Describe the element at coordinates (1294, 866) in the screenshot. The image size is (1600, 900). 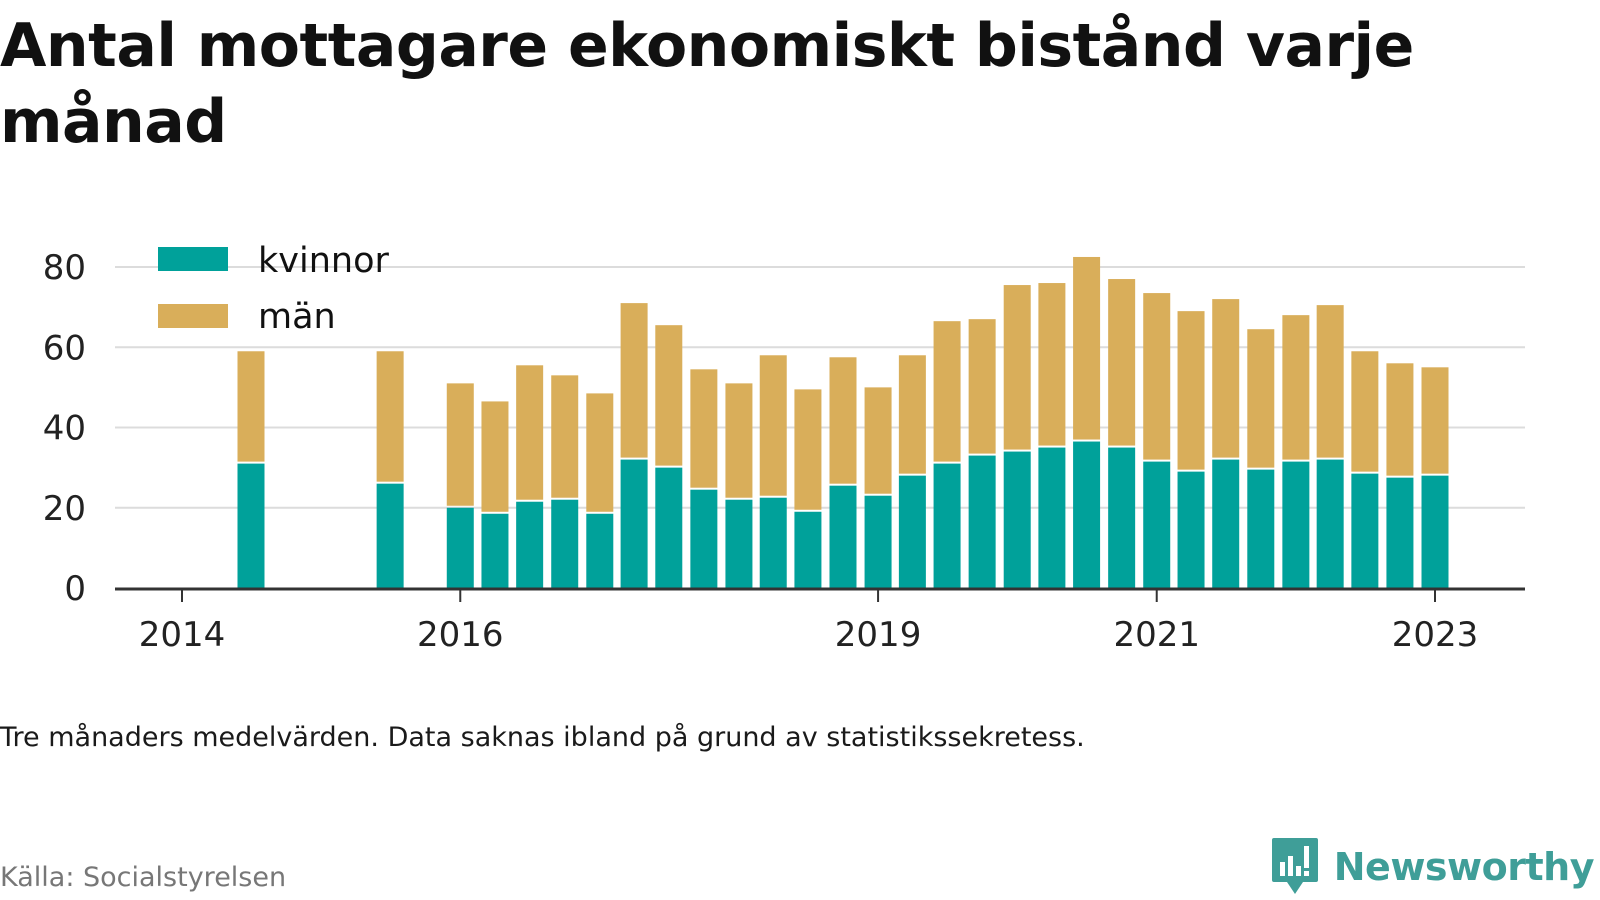
I see `newsworthy-logo-icon` at that location.